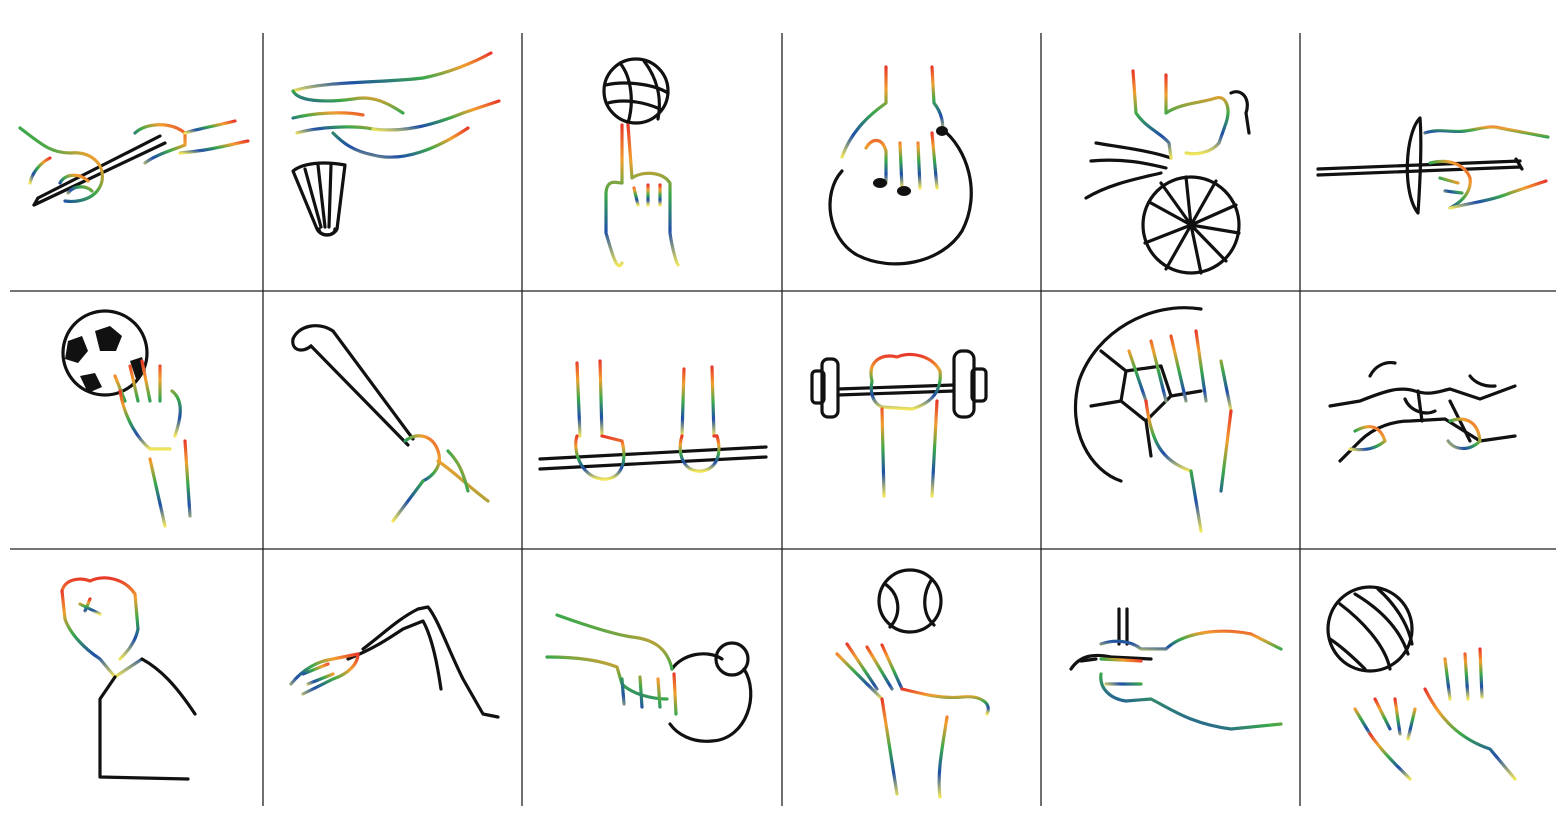  I want to click on badminton-shuttlecock-icon, so click(396, 144).